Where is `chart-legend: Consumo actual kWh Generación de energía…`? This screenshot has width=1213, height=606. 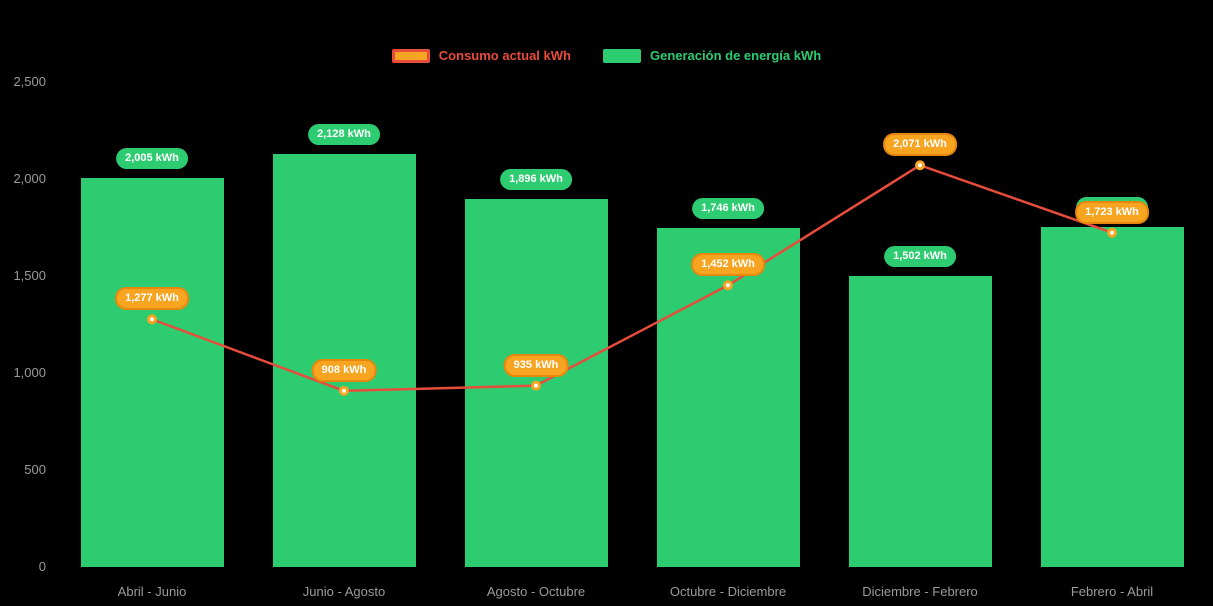 chart-legend: Consumo actual kWh Generación de energía… is located at coordinates (606, 55).